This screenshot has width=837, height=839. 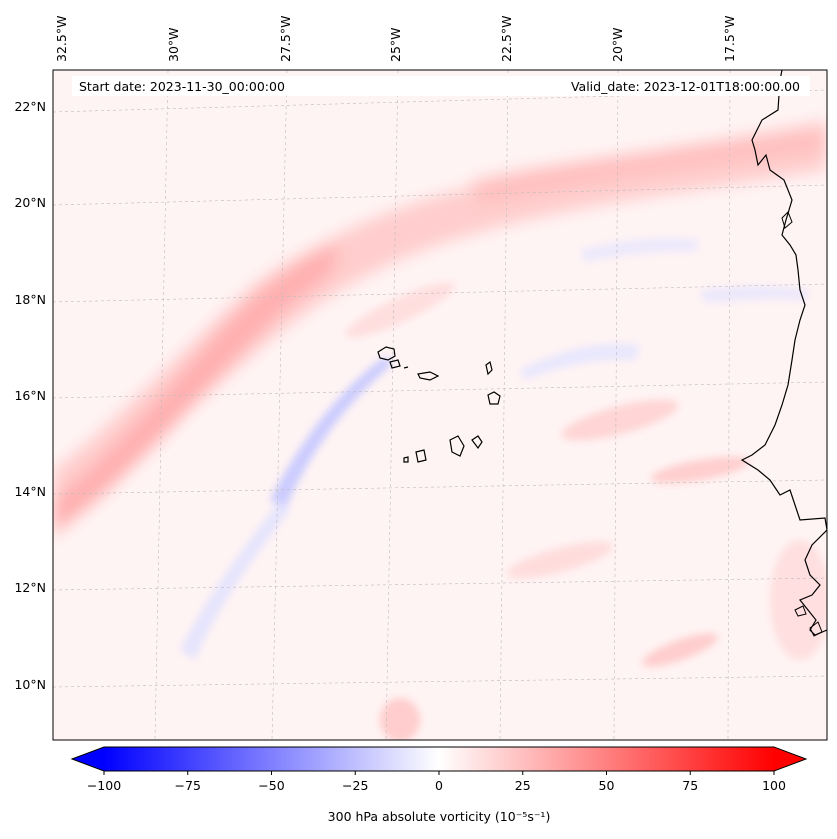 What do you see at coordinates (729, 39) in the screenshot?
I see `lon-label: 17.5°W` at bounding box center [729, 39].